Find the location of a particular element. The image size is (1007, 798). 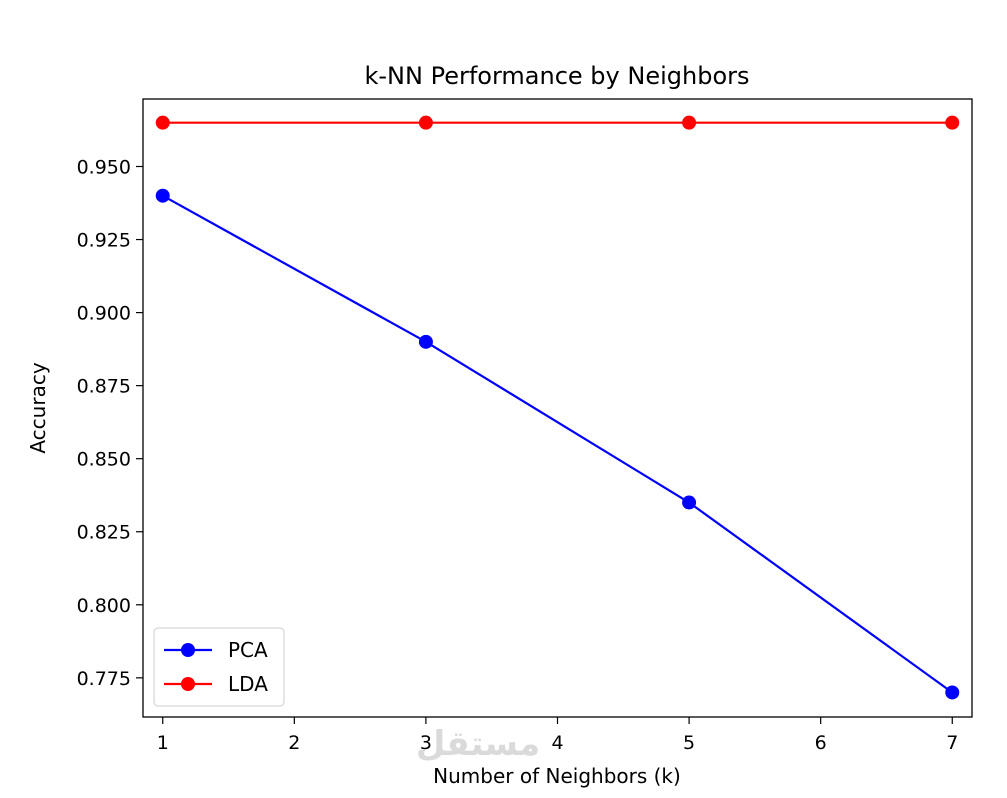

y-tick-label: 0.900 is located at coordinates (104, 314).